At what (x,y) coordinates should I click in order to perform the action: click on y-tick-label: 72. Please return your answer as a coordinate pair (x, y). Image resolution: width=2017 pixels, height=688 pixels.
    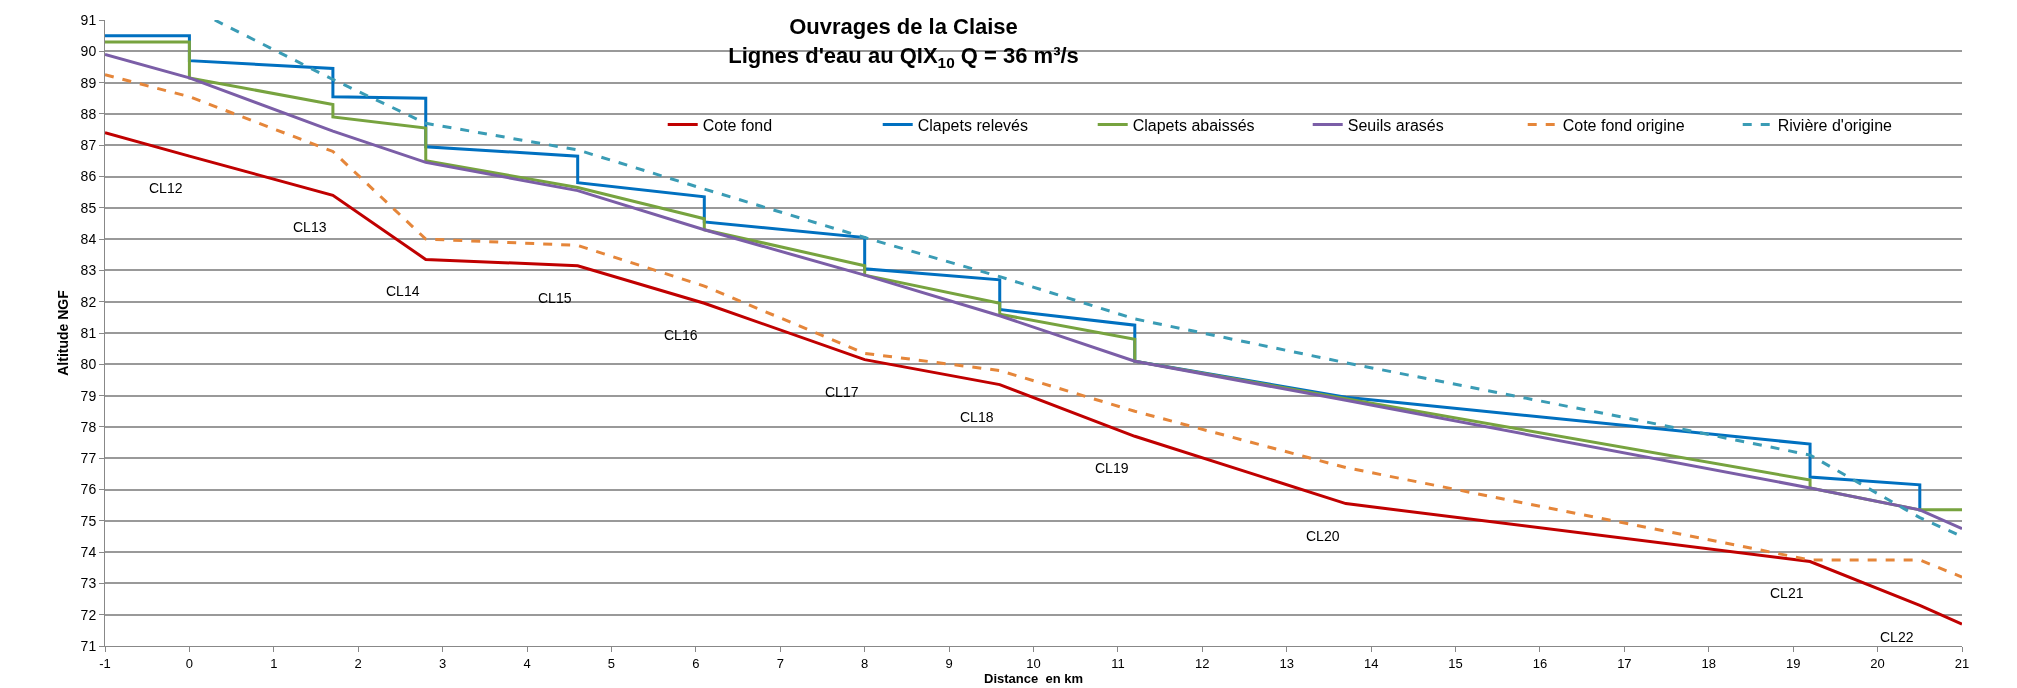
    Looking at the image, I should click on (88, 614).